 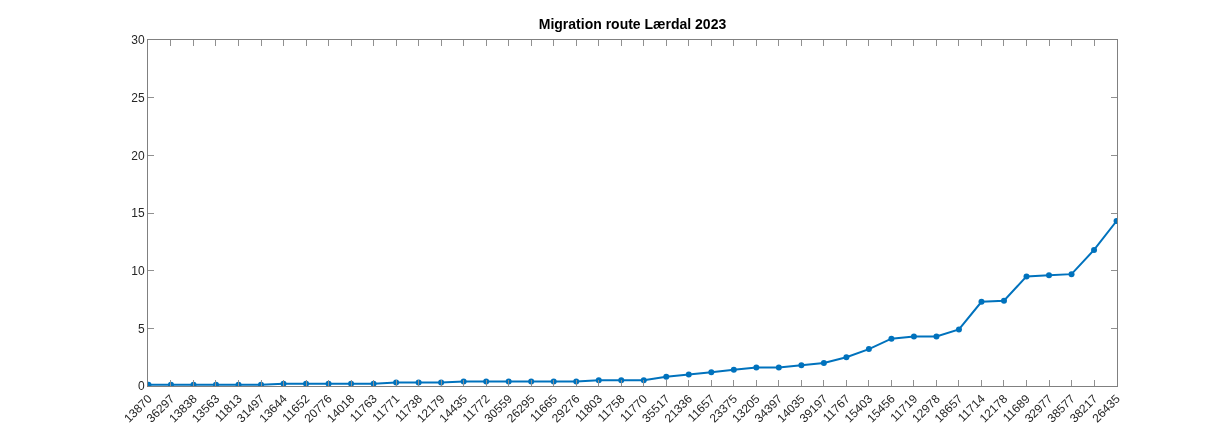 What do you see at coordinates (138, 40) in the screenshot?
I see `y-tick-label: 30` at bounding box center [138, 40].